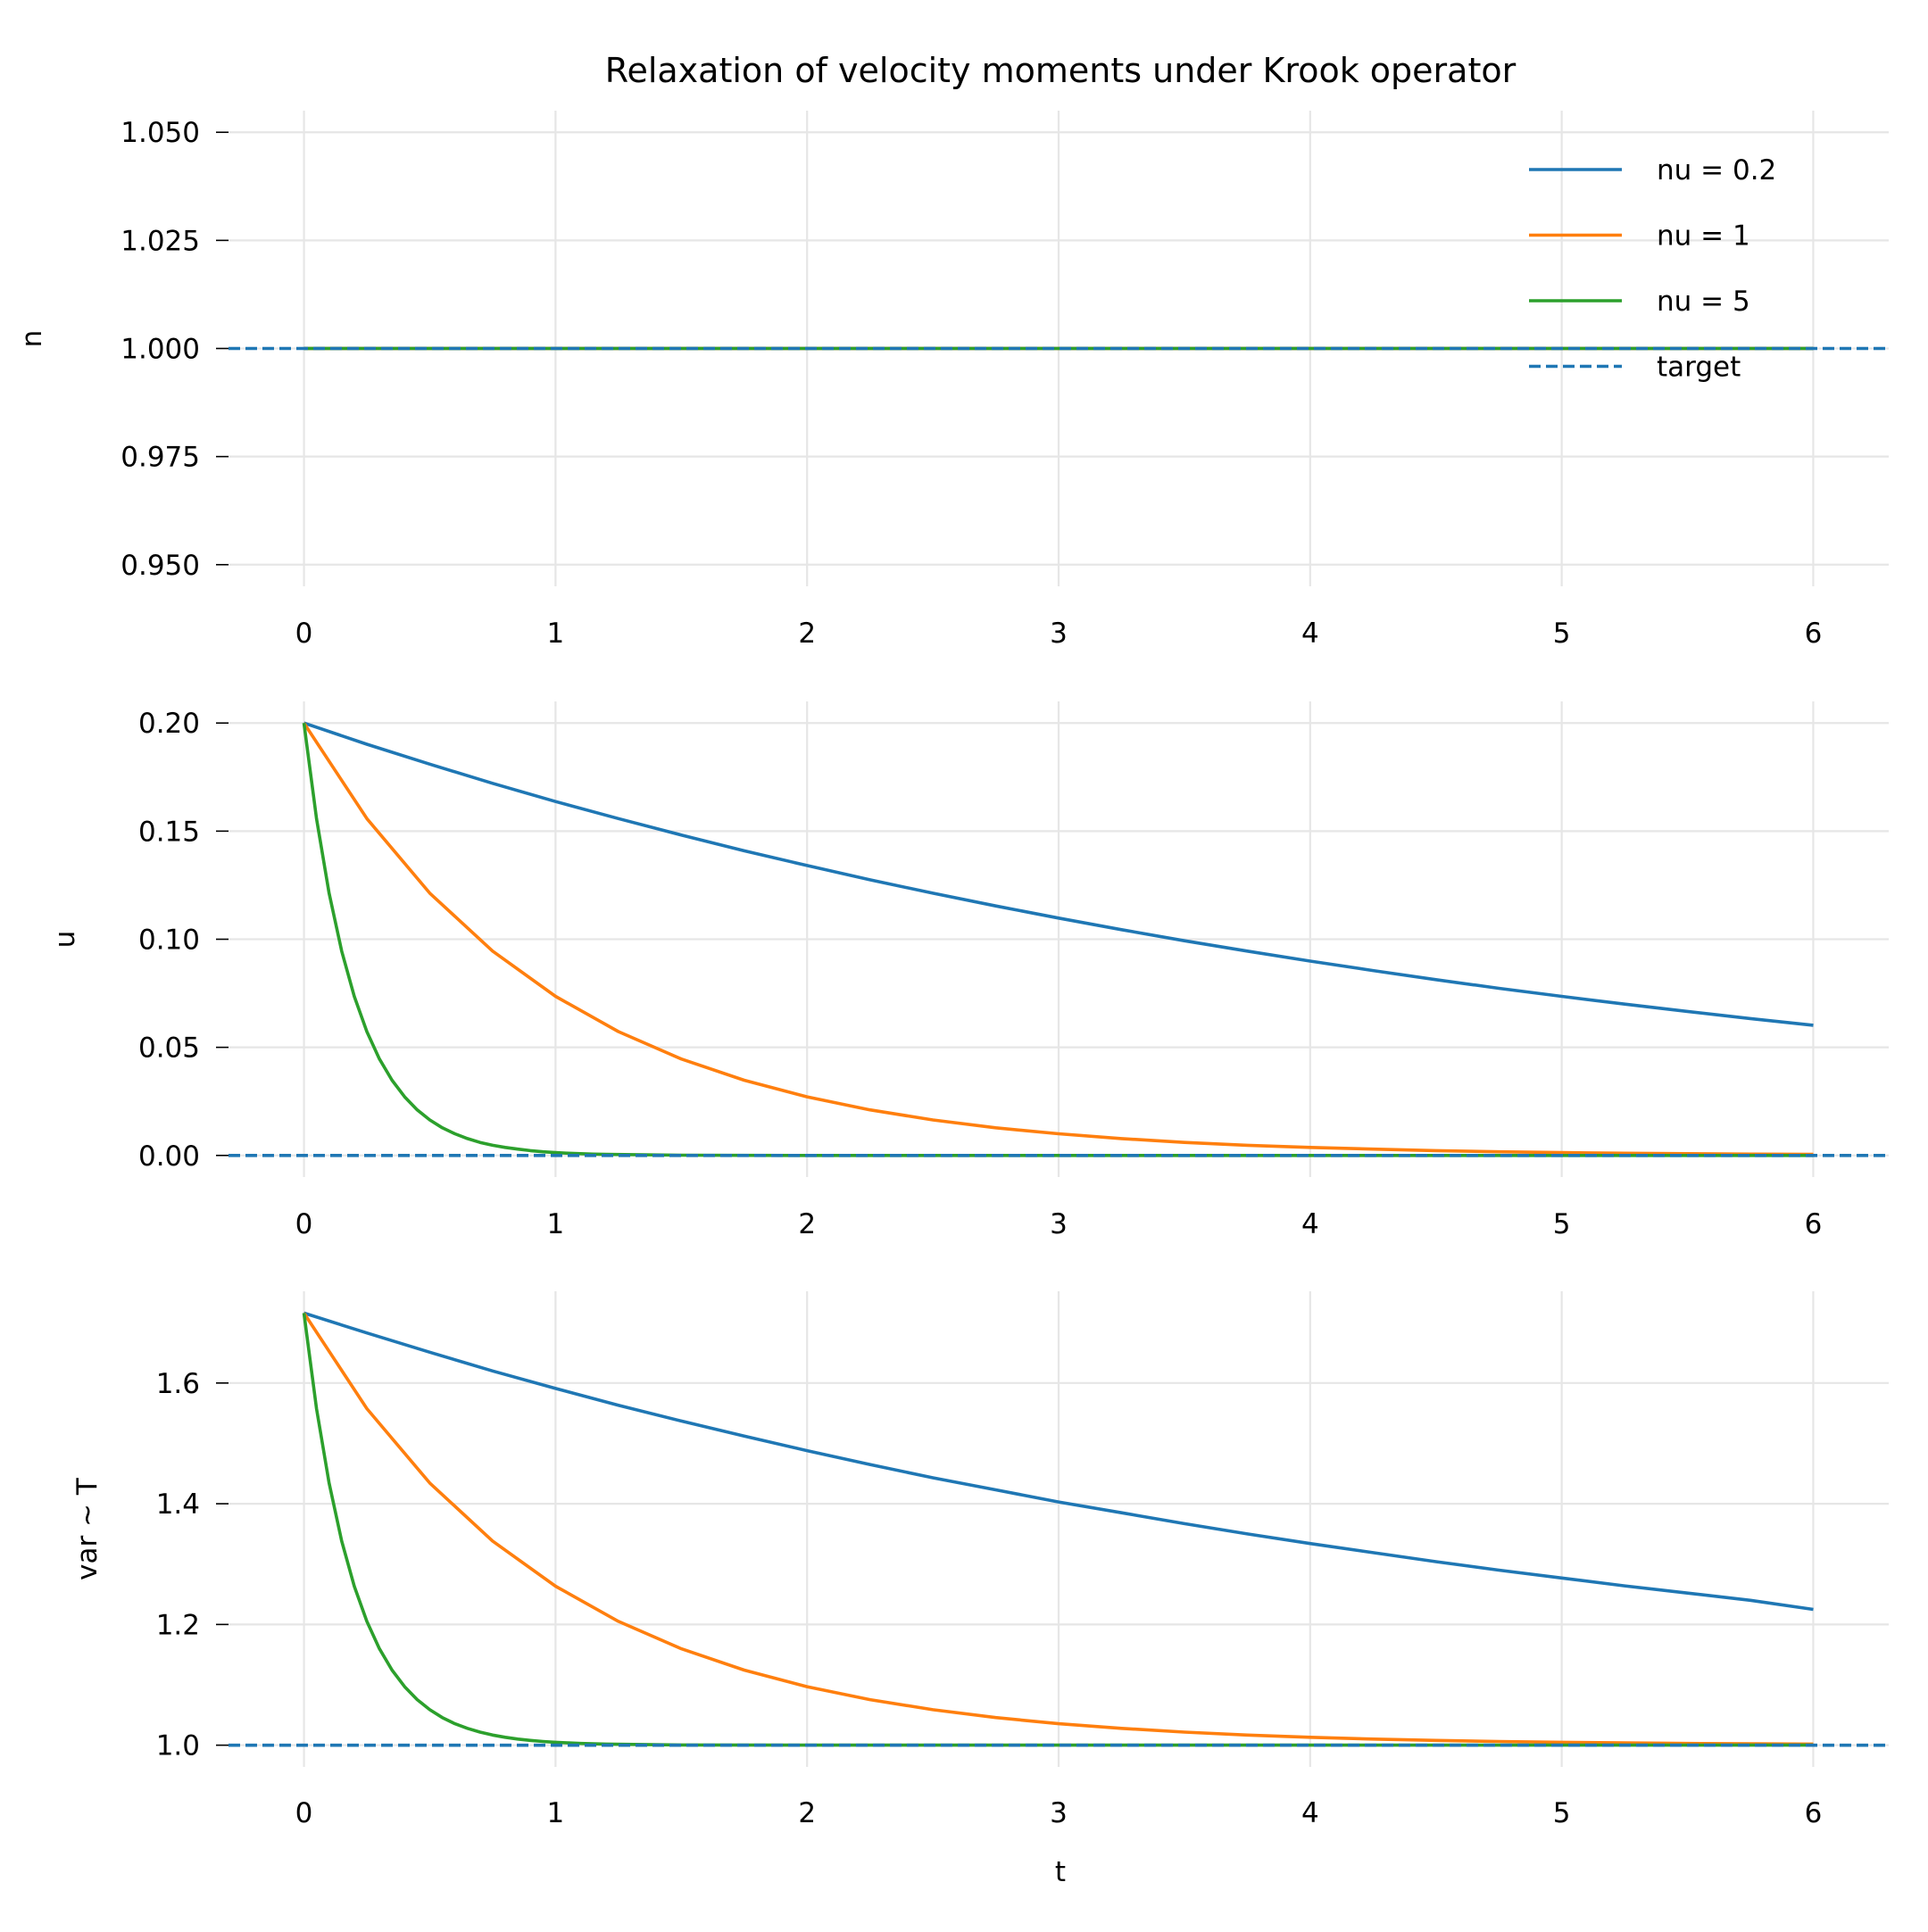 This screenshot has width=1928, height=1932. Describe the element at coordinates (160, 350) in the screenshot. I see `y-tick-label: 1.000` at that location.